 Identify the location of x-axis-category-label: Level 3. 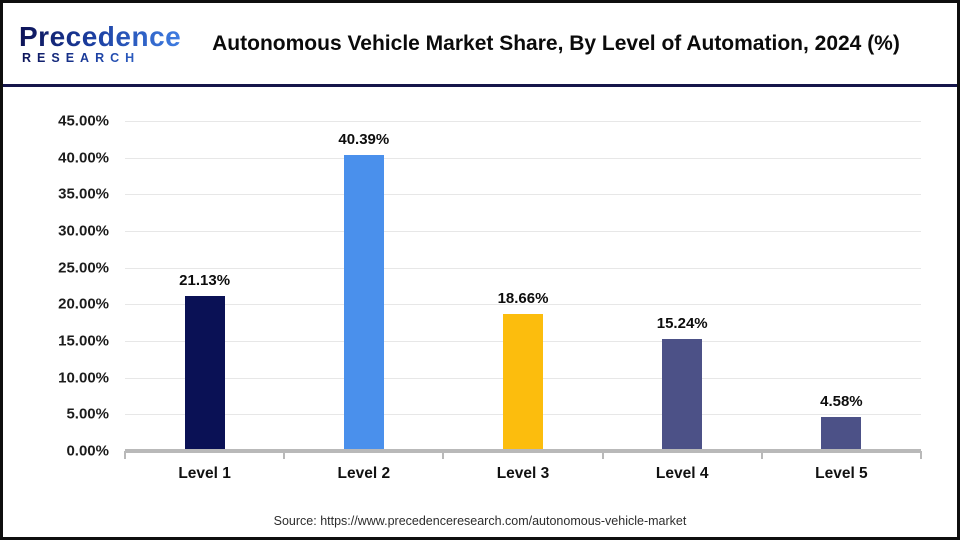
(523, 473).